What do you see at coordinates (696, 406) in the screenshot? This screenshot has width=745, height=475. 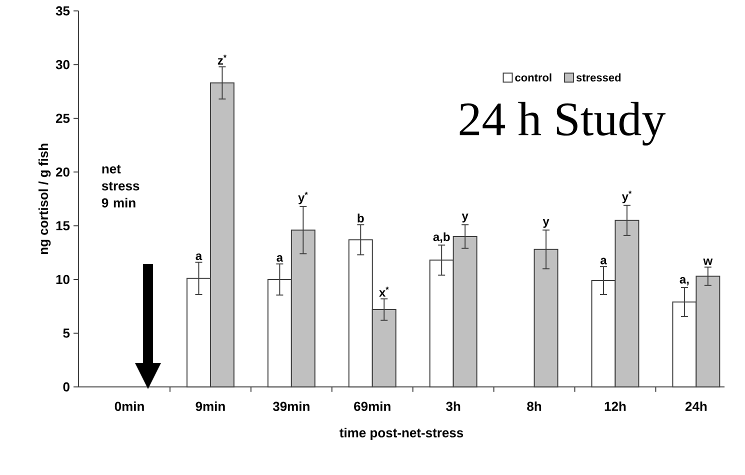 I see `x-tick-label: 24h` at bounding box center [696, 406].